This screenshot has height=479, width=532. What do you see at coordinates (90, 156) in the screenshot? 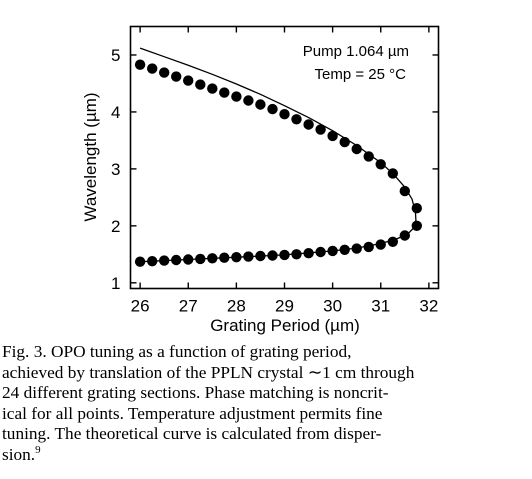
I see `y-axis-title: Wavelength (µm)` at bounding box center [90, 156].